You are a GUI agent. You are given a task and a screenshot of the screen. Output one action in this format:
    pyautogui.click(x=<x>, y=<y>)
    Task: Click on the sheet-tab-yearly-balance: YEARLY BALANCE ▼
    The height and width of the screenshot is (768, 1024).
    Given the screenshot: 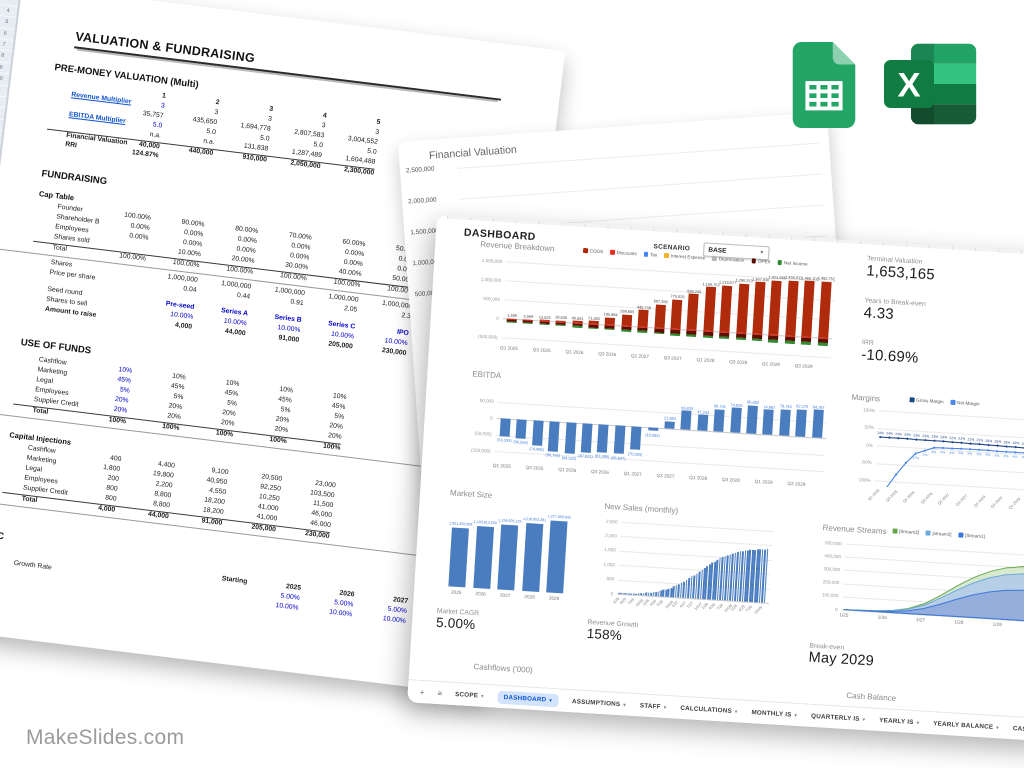 What is the action you would take?
    pyautogui.click(x=966, y=725)
    